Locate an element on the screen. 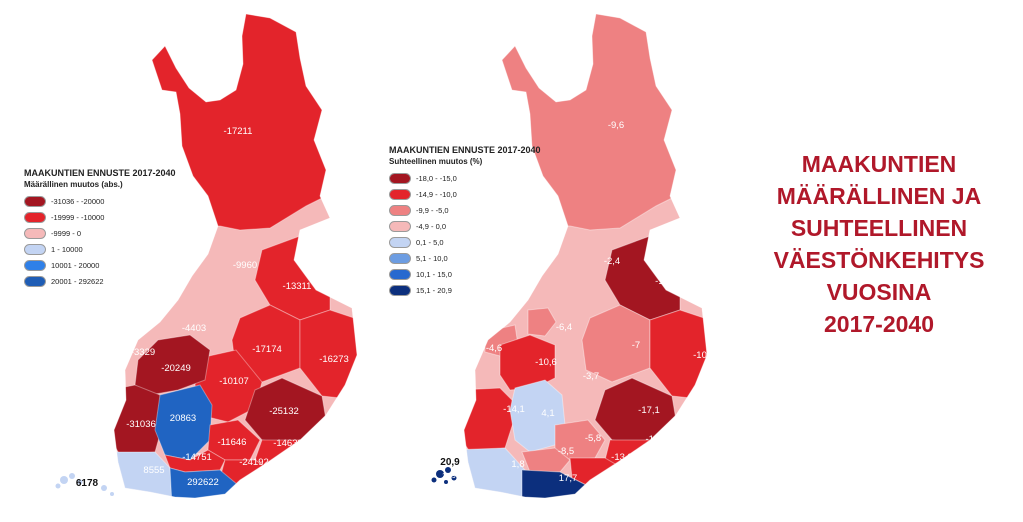  title-line: VÄESTÖNKEHITYS is located at coordinates (879, 260).